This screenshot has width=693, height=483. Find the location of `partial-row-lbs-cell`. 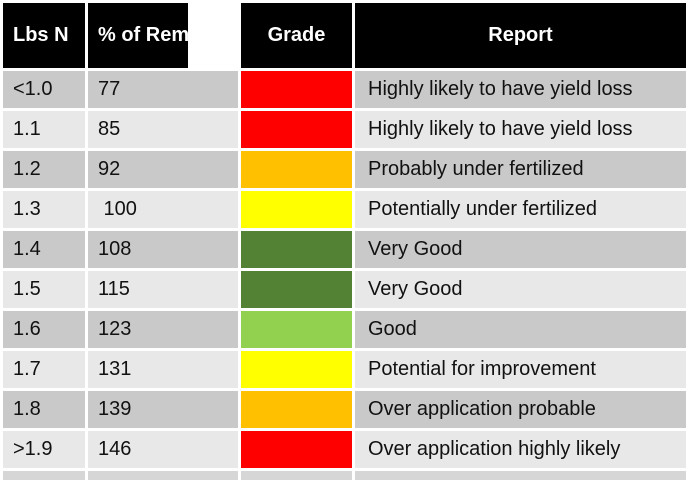

partial-row-lbs-cell is located at coordinates (44, 475).